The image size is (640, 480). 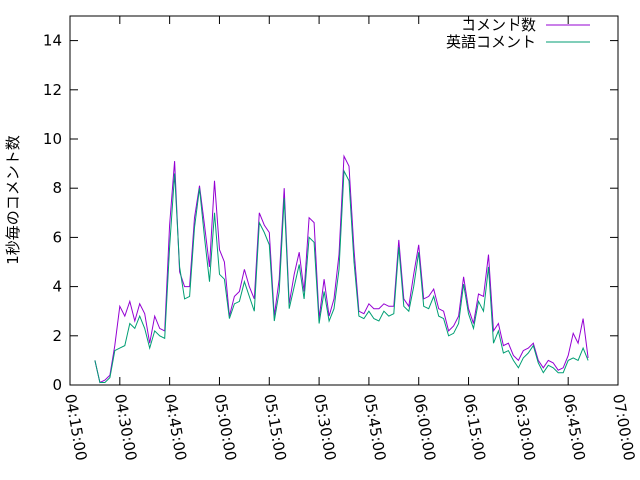 I want to click on y-tick-label: 8, so click(x=57, y=188).